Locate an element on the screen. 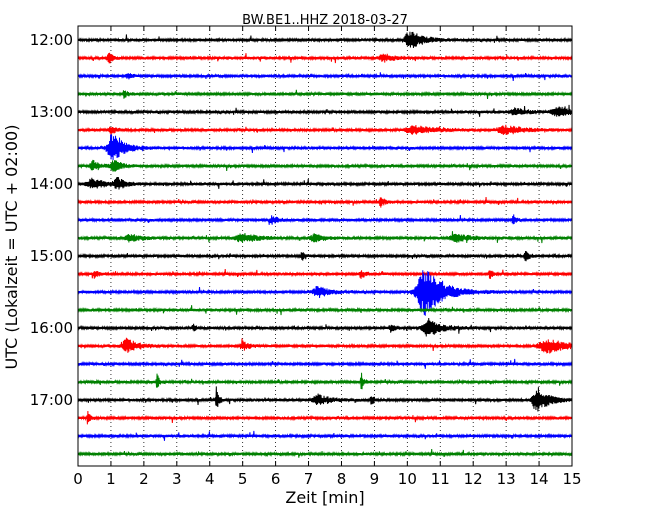  y-tick-label: 14:00 is located at coordinates (51, 184).